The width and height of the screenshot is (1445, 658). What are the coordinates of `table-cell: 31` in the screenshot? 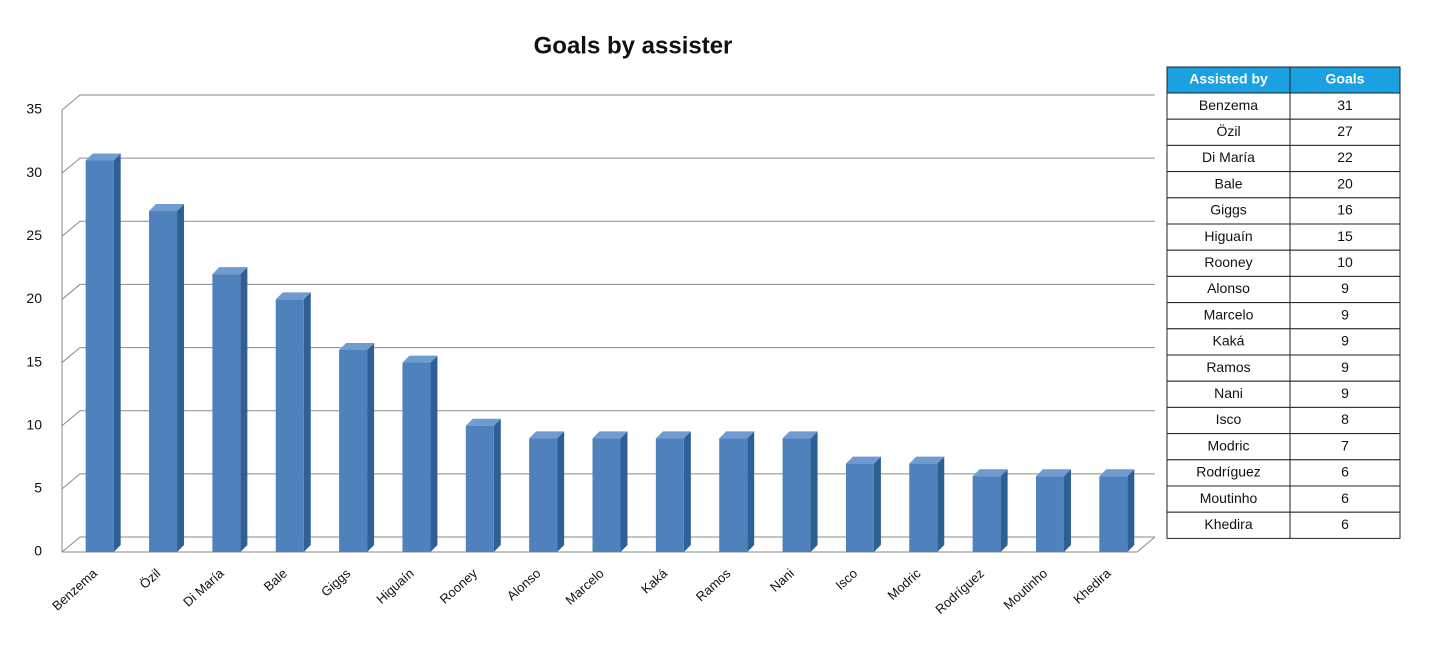 It's located at (1345, 105).